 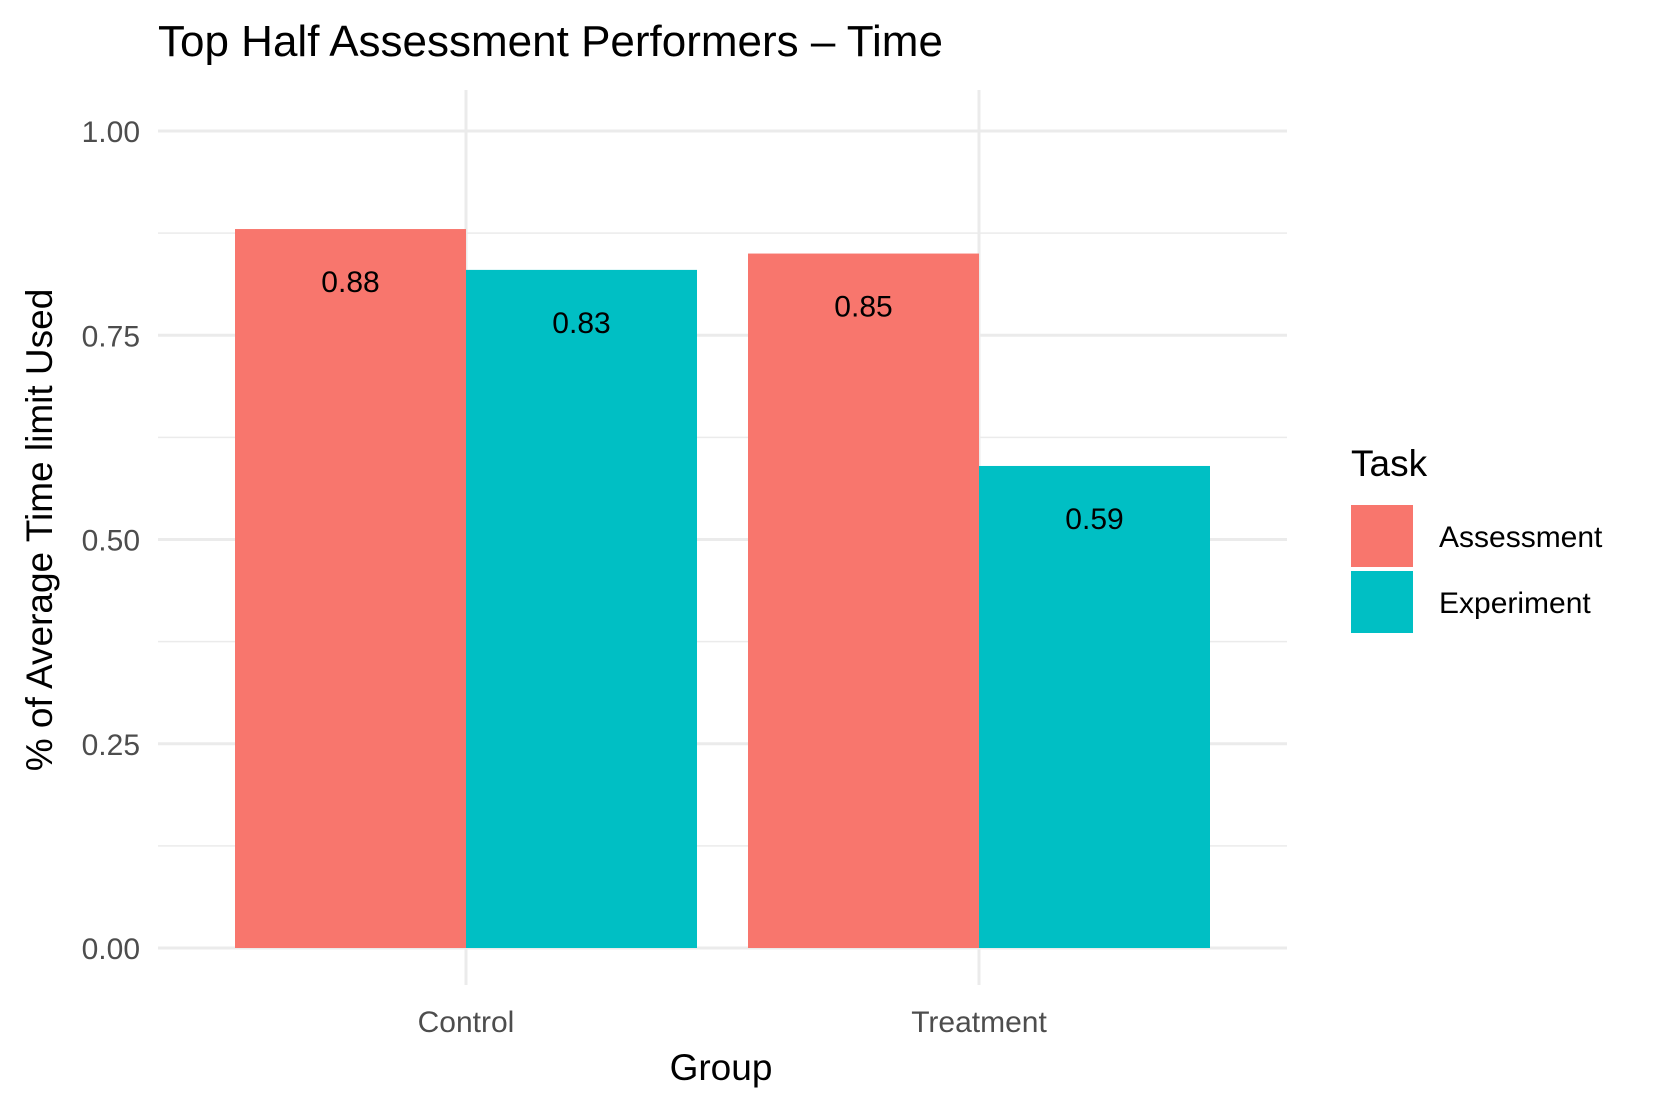 I want to click on bar-value-labels: 0.88 0.83 0.85 0.59, so click(x=722, y=401).